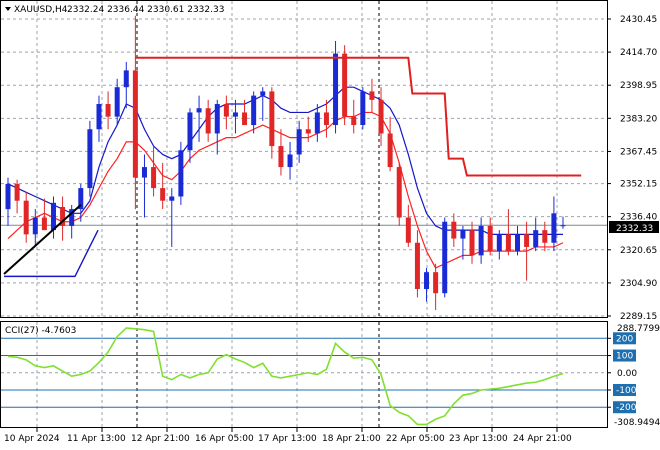  Describe the element at coordinates (638, 20) in the screenshot. I see `price-tick-label: 2430.45` at that location.